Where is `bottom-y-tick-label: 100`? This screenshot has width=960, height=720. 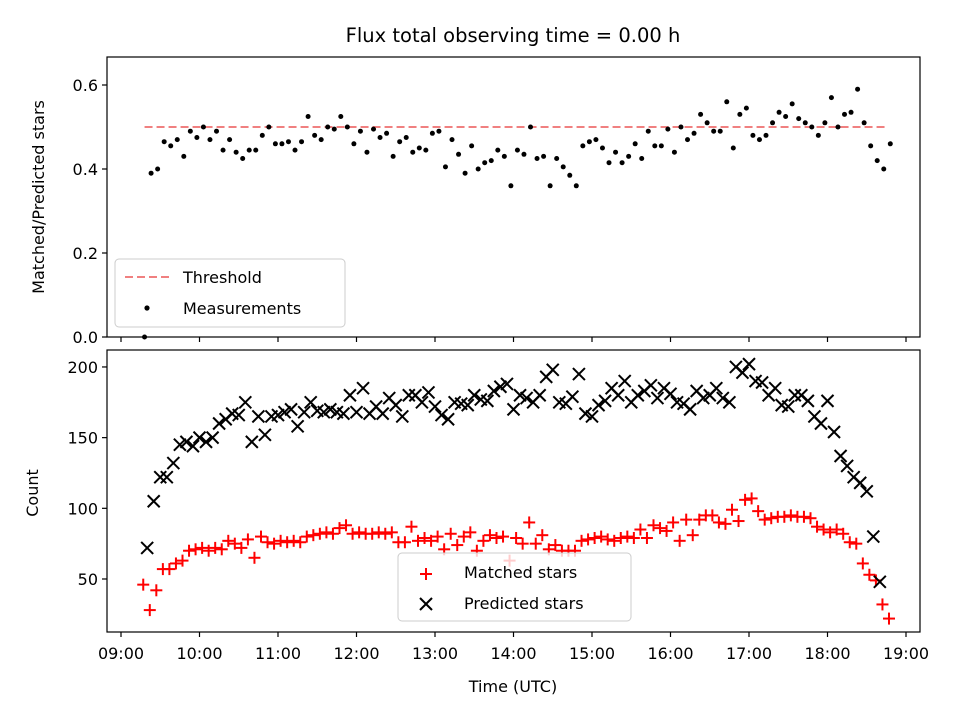 bottom-y-tick-label: 100 is located at coordinates (82, 508).